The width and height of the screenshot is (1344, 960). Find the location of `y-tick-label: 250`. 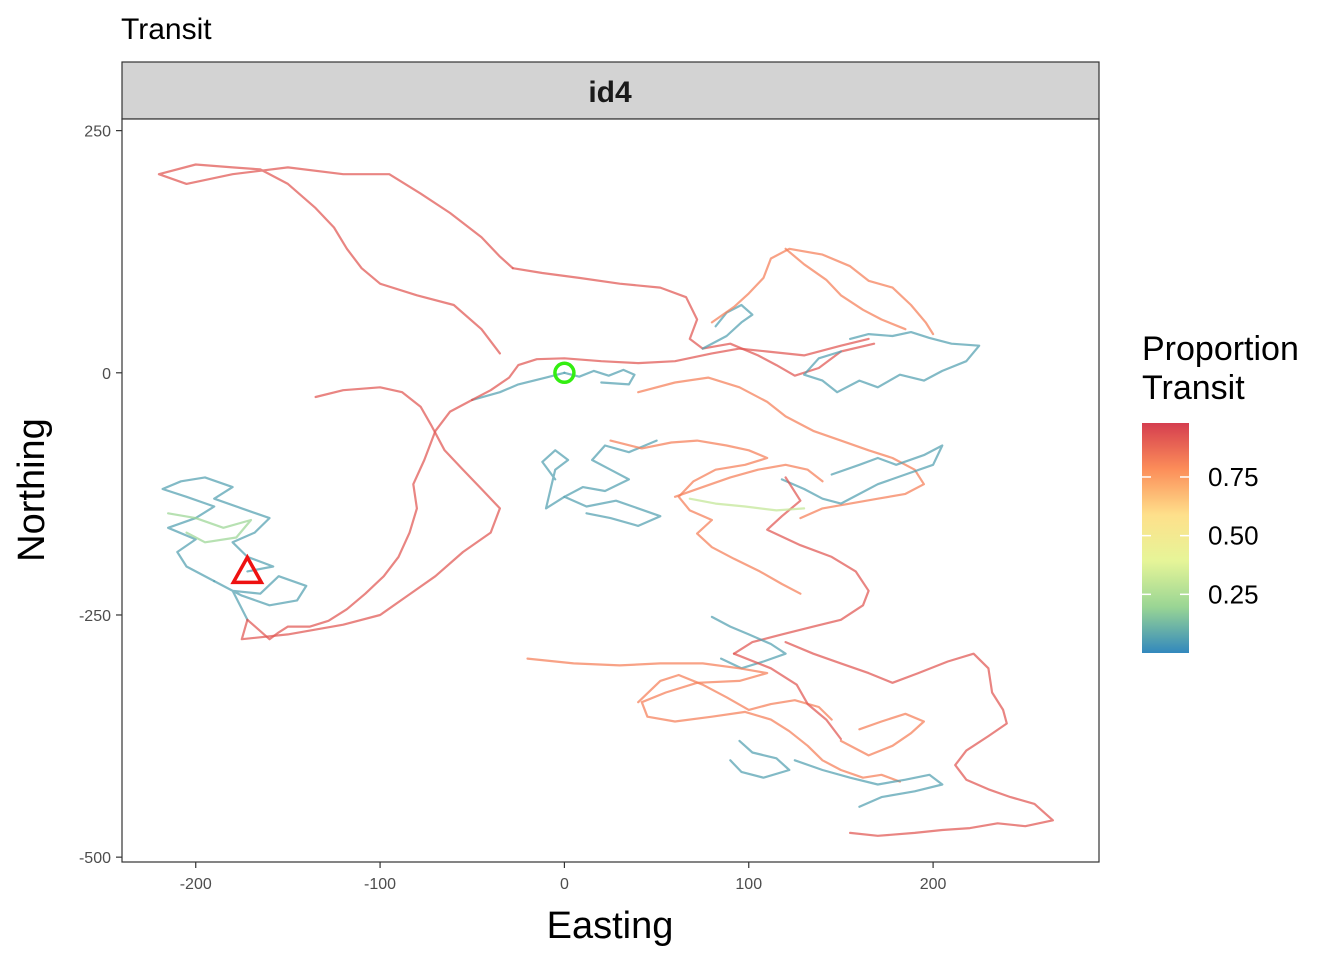

y-tick-label: 250 is located at coordinates (97, 132).